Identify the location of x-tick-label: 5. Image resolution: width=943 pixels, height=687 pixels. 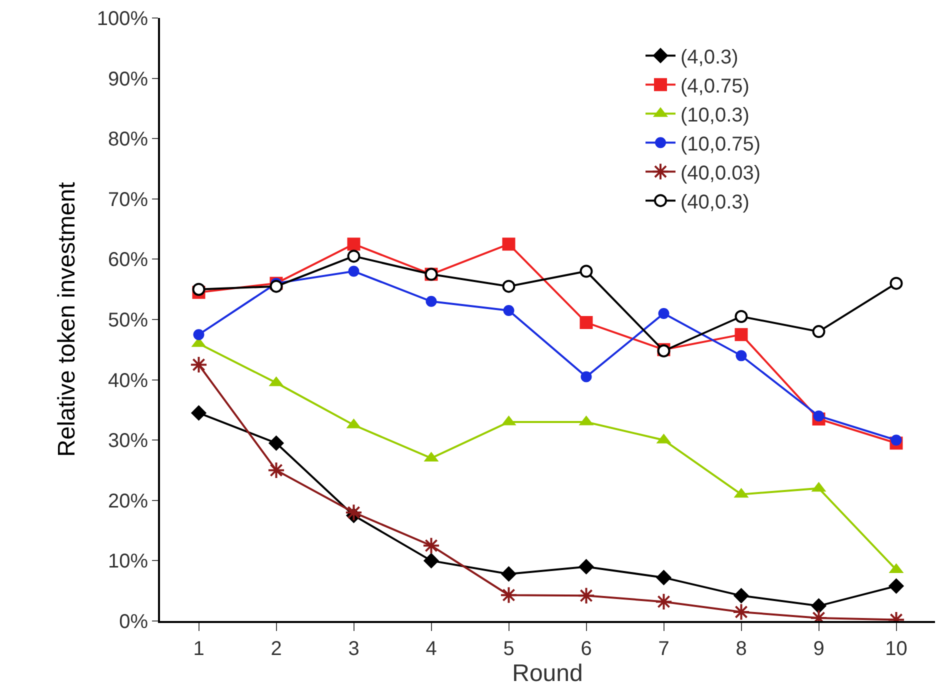
(508, 649).